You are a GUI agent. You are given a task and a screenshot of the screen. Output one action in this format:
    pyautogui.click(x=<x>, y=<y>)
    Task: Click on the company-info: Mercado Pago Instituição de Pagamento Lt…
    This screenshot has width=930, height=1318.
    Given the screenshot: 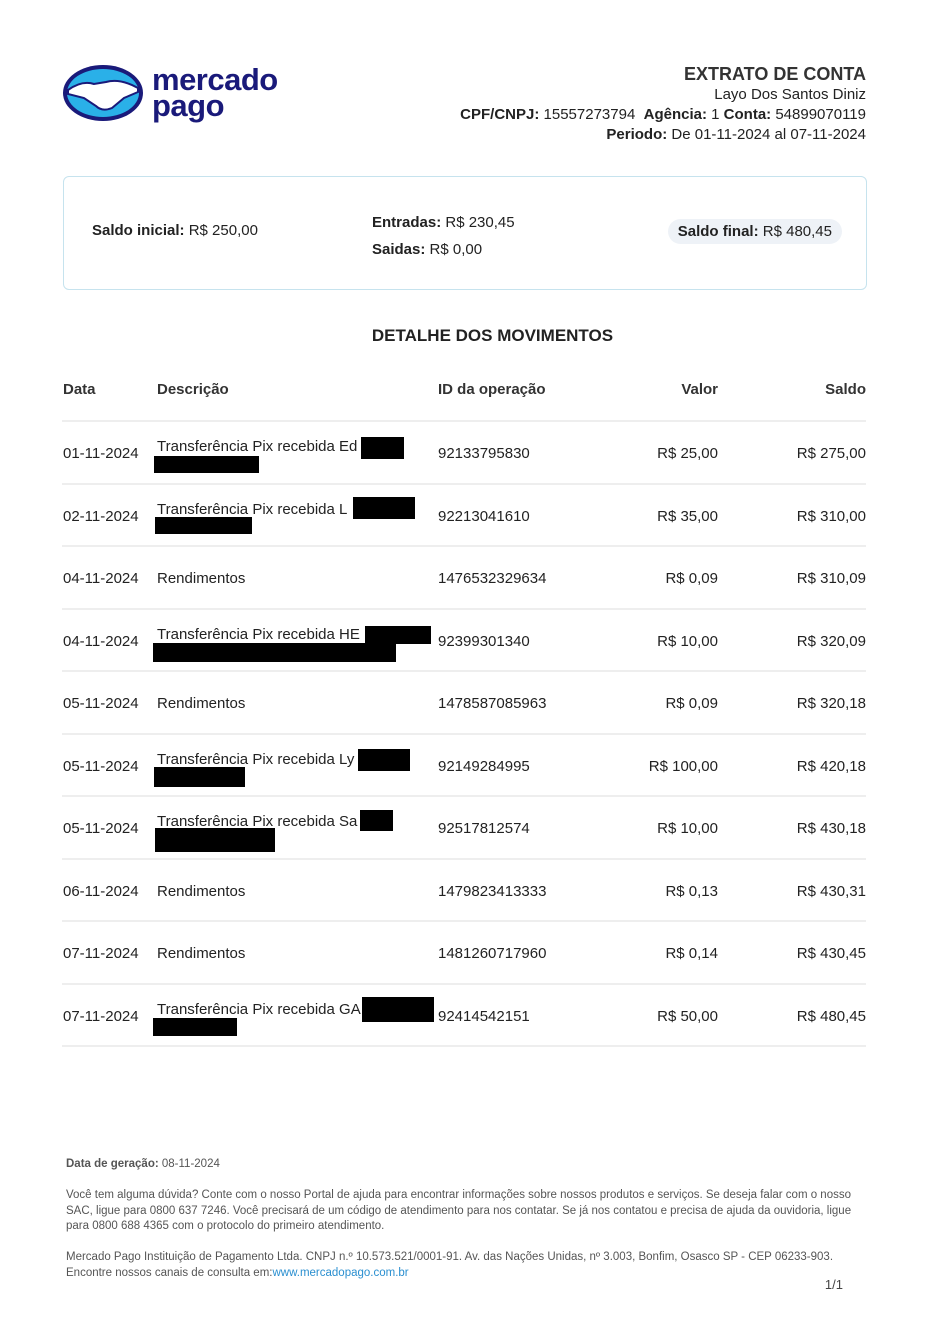 What is the action you would take?
    pyautogui.click(x=450, y=1265)
    